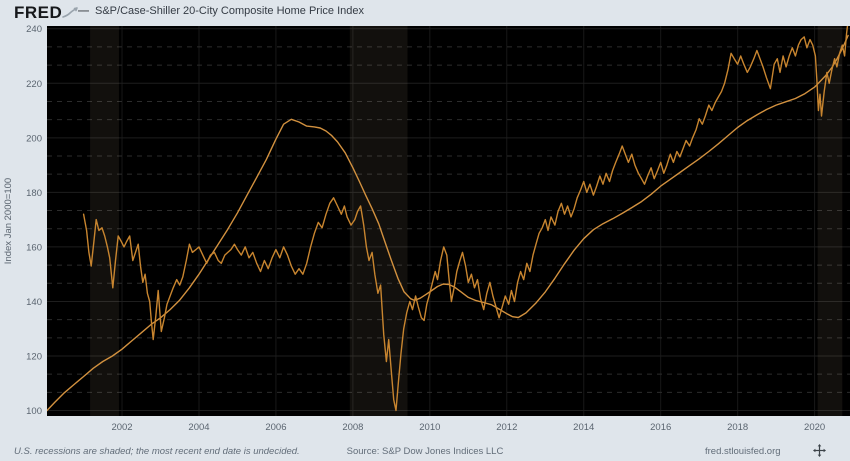 The width and height of the screenshot is (850, 461). I want to click on x-tick-label: 2002, so click(121, 427).